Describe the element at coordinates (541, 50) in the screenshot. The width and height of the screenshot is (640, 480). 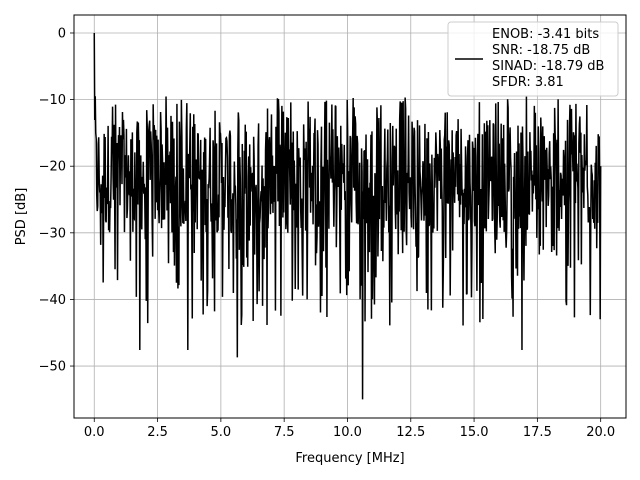
I see `legend-line-2: SNR: -18.75 dB` at that location.